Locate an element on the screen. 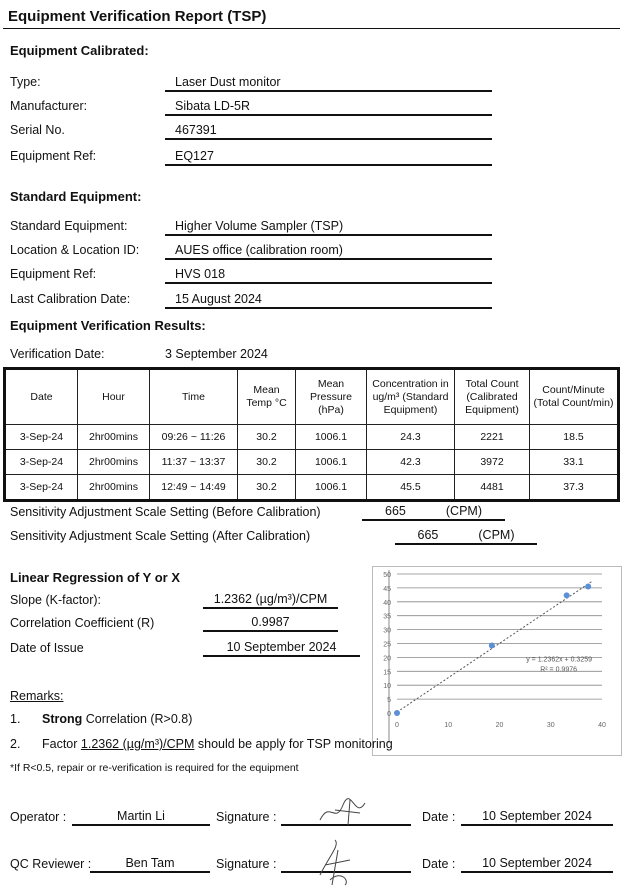  table-cell: 18.5 is located at coordinates (574, 437).